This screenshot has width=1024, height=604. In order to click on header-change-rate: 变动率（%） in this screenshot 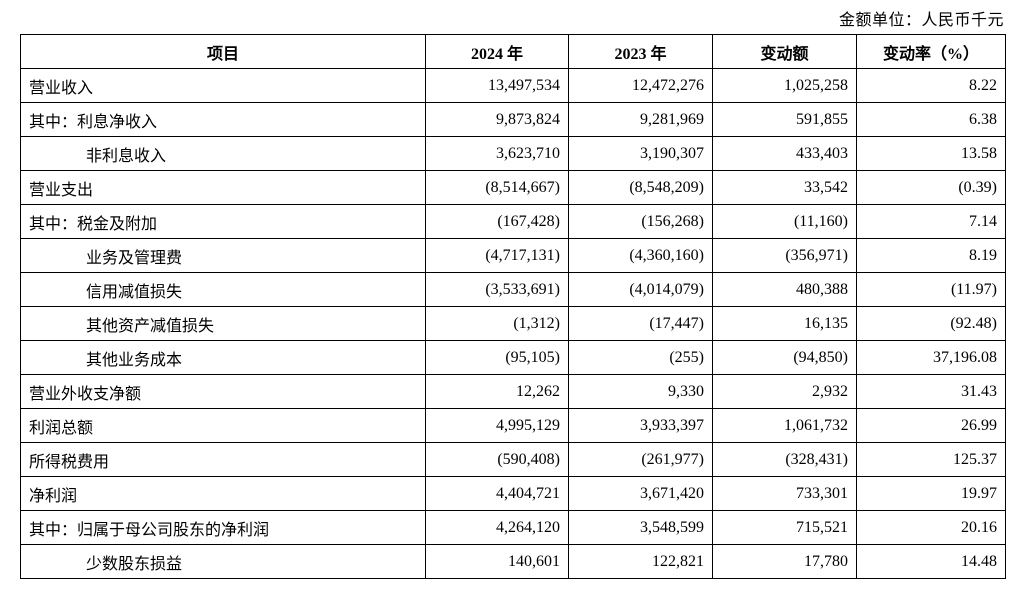, I will do `click(931, 51)`.